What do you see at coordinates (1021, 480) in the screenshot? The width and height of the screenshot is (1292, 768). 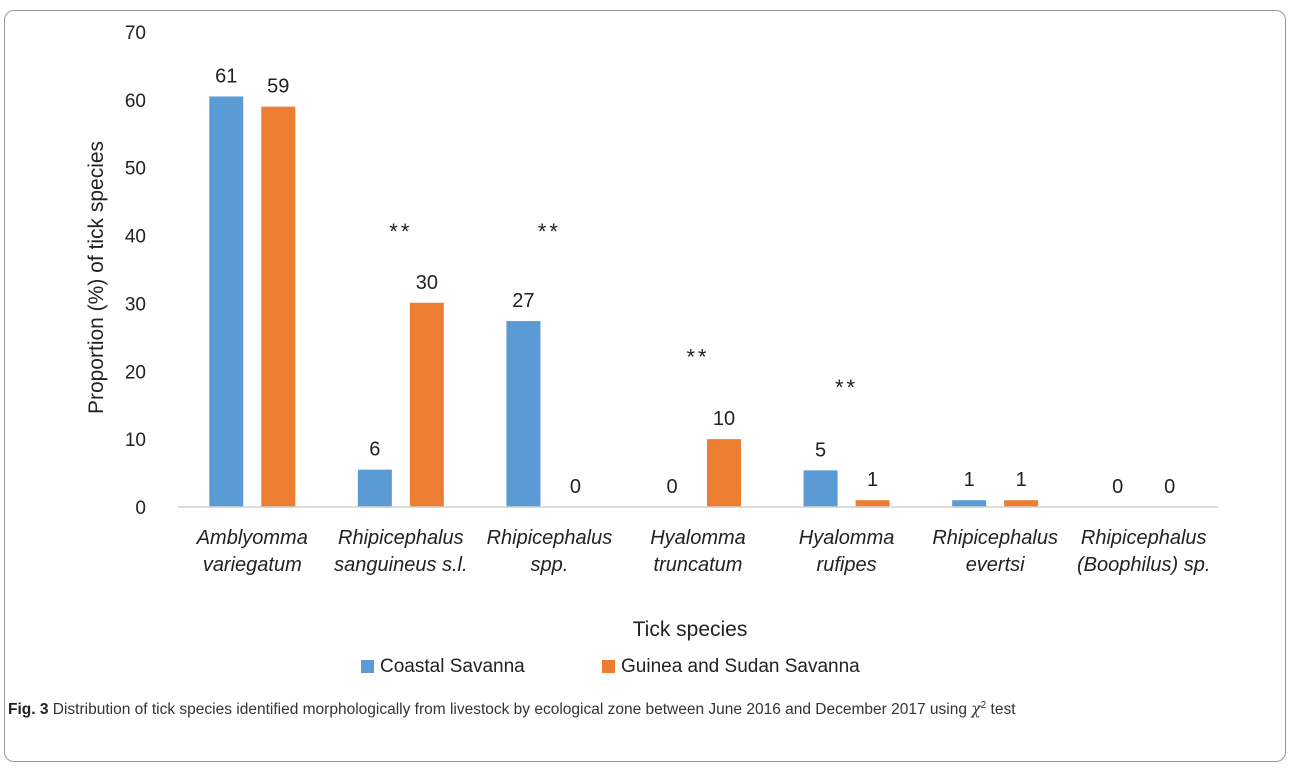 I see `data-label-guinea-sudan-5: 1` at bounding box center [1021, 480].